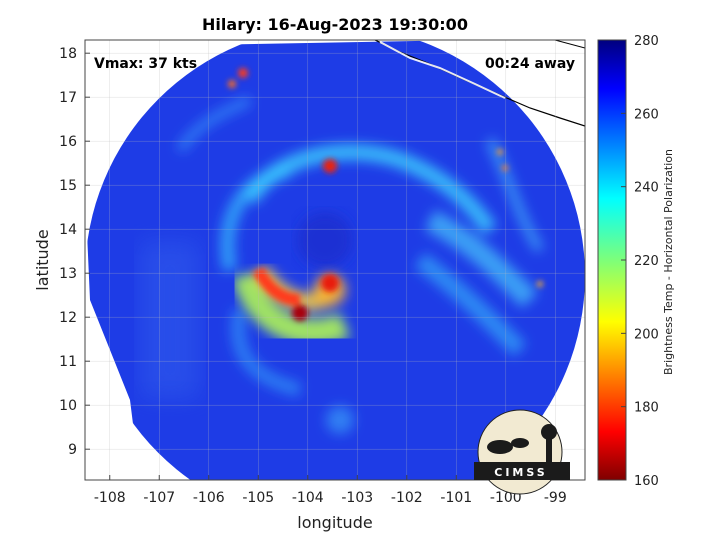 The width and height of the screenshot is (720, 540). Describe the element at coordinates (522, 452) in the screenshot. I see `cimss-logo: CIMSS` at that location.